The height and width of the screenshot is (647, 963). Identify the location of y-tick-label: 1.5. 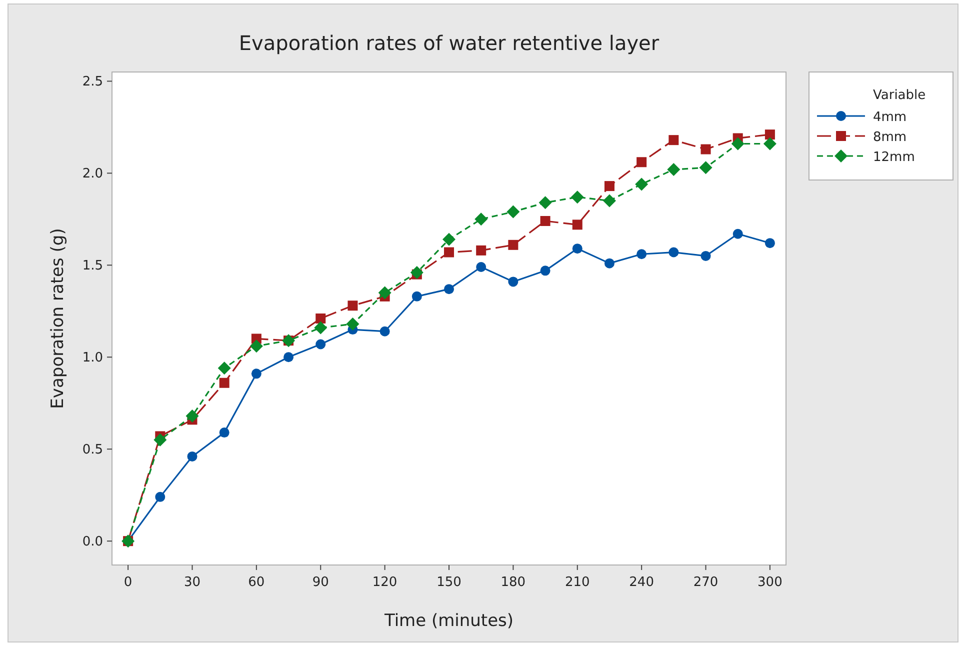
(92, 266).